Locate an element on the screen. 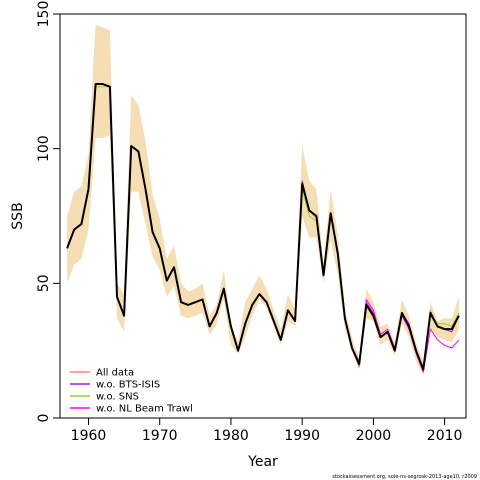 This screenshot has width=480, height=480. x-tick-label: 1960 is located at coordinates (89, 436).